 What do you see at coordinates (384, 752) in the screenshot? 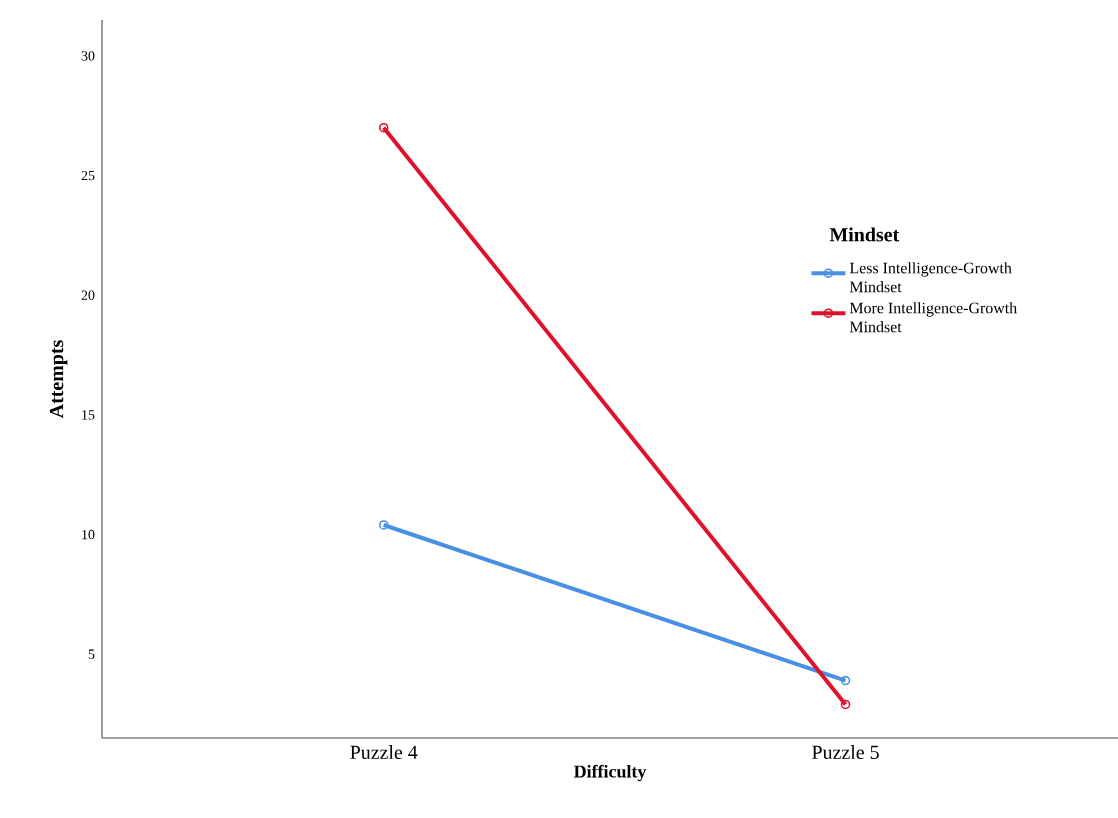
I see `x-tick-label: Puzzle 4` at bounding box center [384, 752].